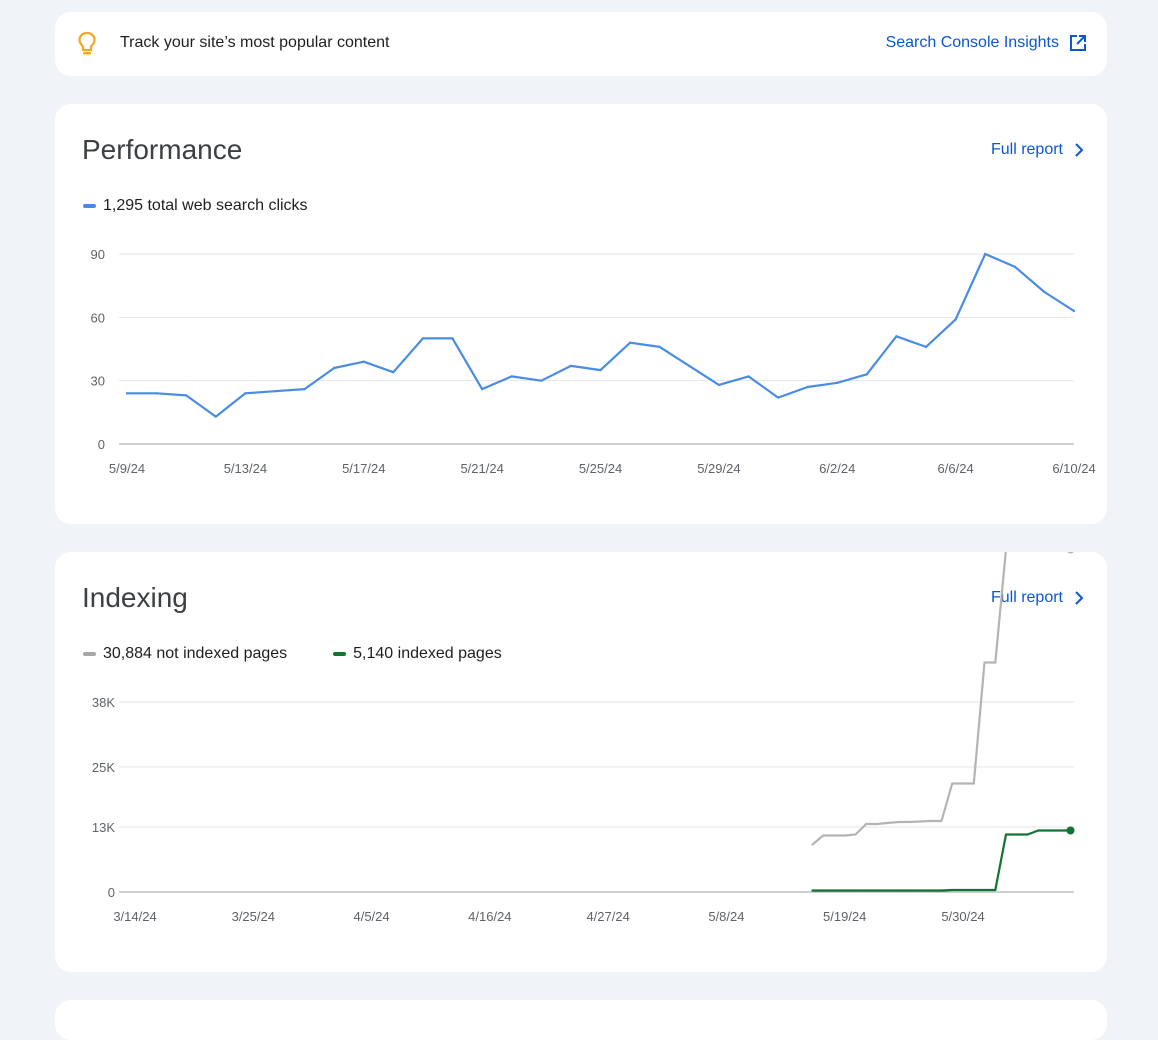 The width and height of the screenshot is (1158, 1040). Describe the element at coordinates (255, 42) in the screenshot. I see `insights-text: Track your site’s most popular content` at that location.